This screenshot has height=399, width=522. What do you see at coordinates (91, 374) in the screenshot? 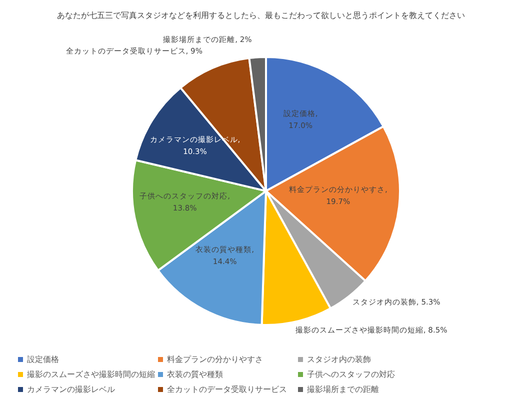
I see `legend-label: 撮影のスムーズさや撮影時間の短縮` at bounding box center [91, 374].